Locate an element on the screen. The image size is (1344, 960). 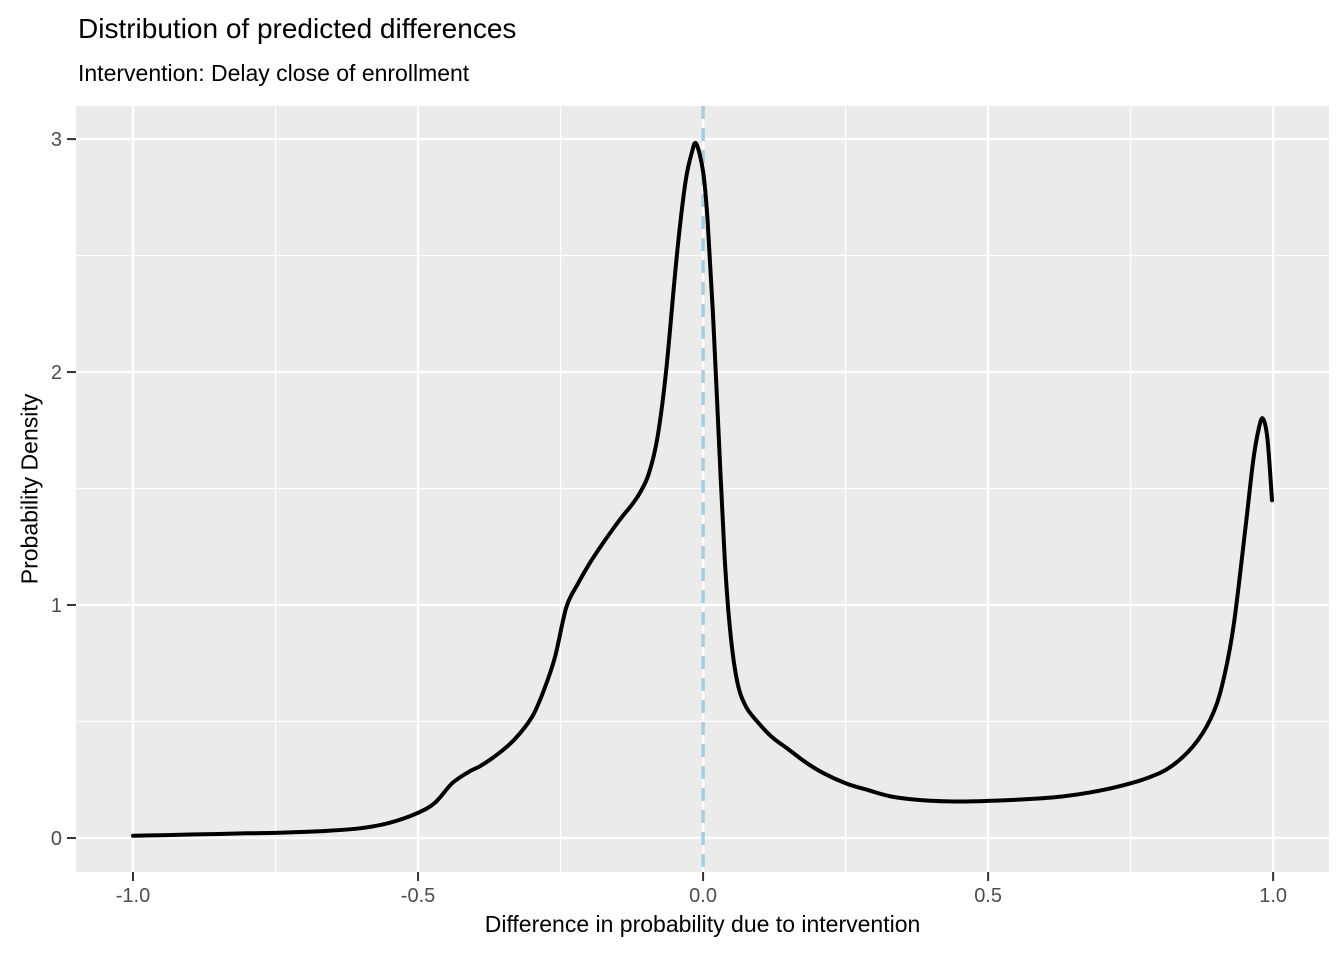
x-axis-tick-label: -0.5 is located at coordinates (418, 896).